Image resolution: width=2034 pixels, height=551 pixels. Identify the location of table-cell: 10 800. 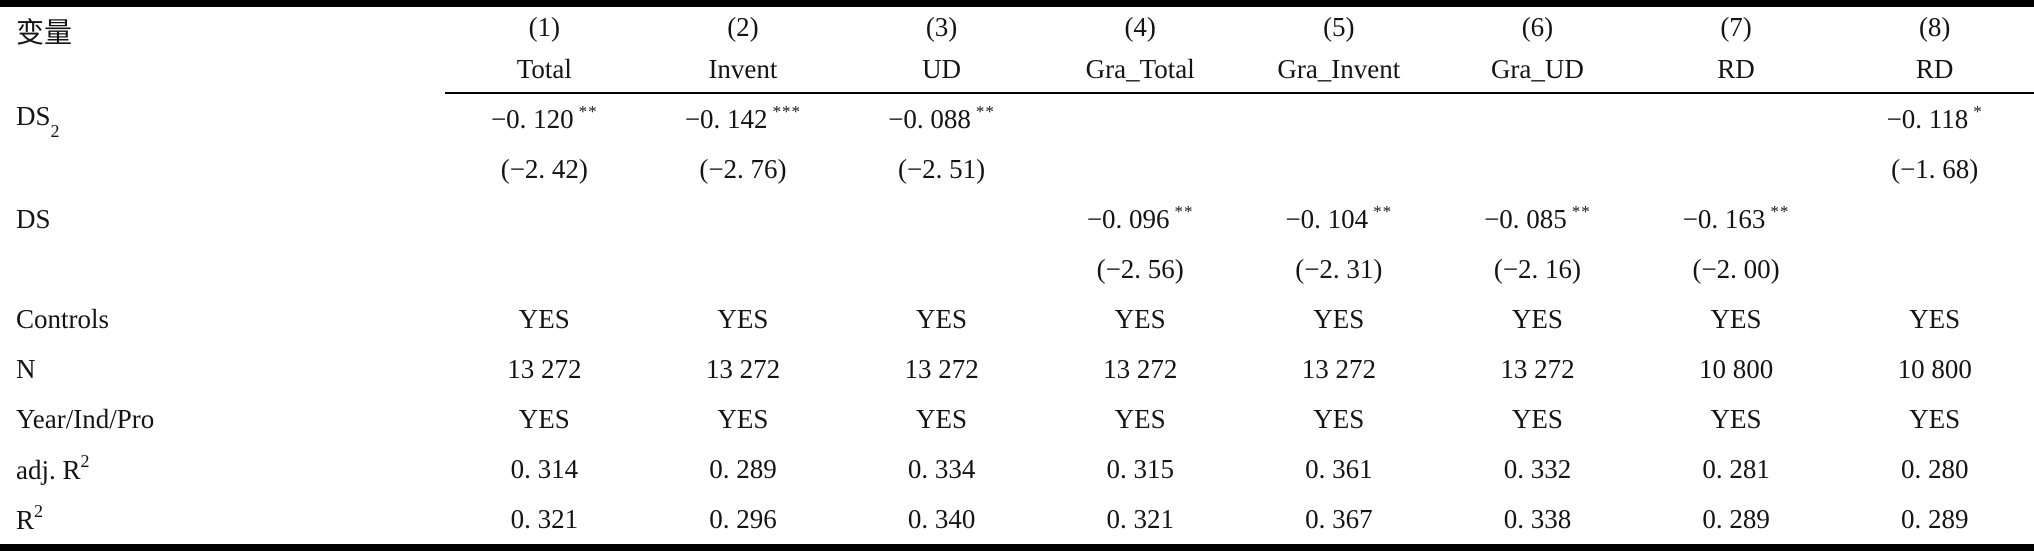
(1934, 368).